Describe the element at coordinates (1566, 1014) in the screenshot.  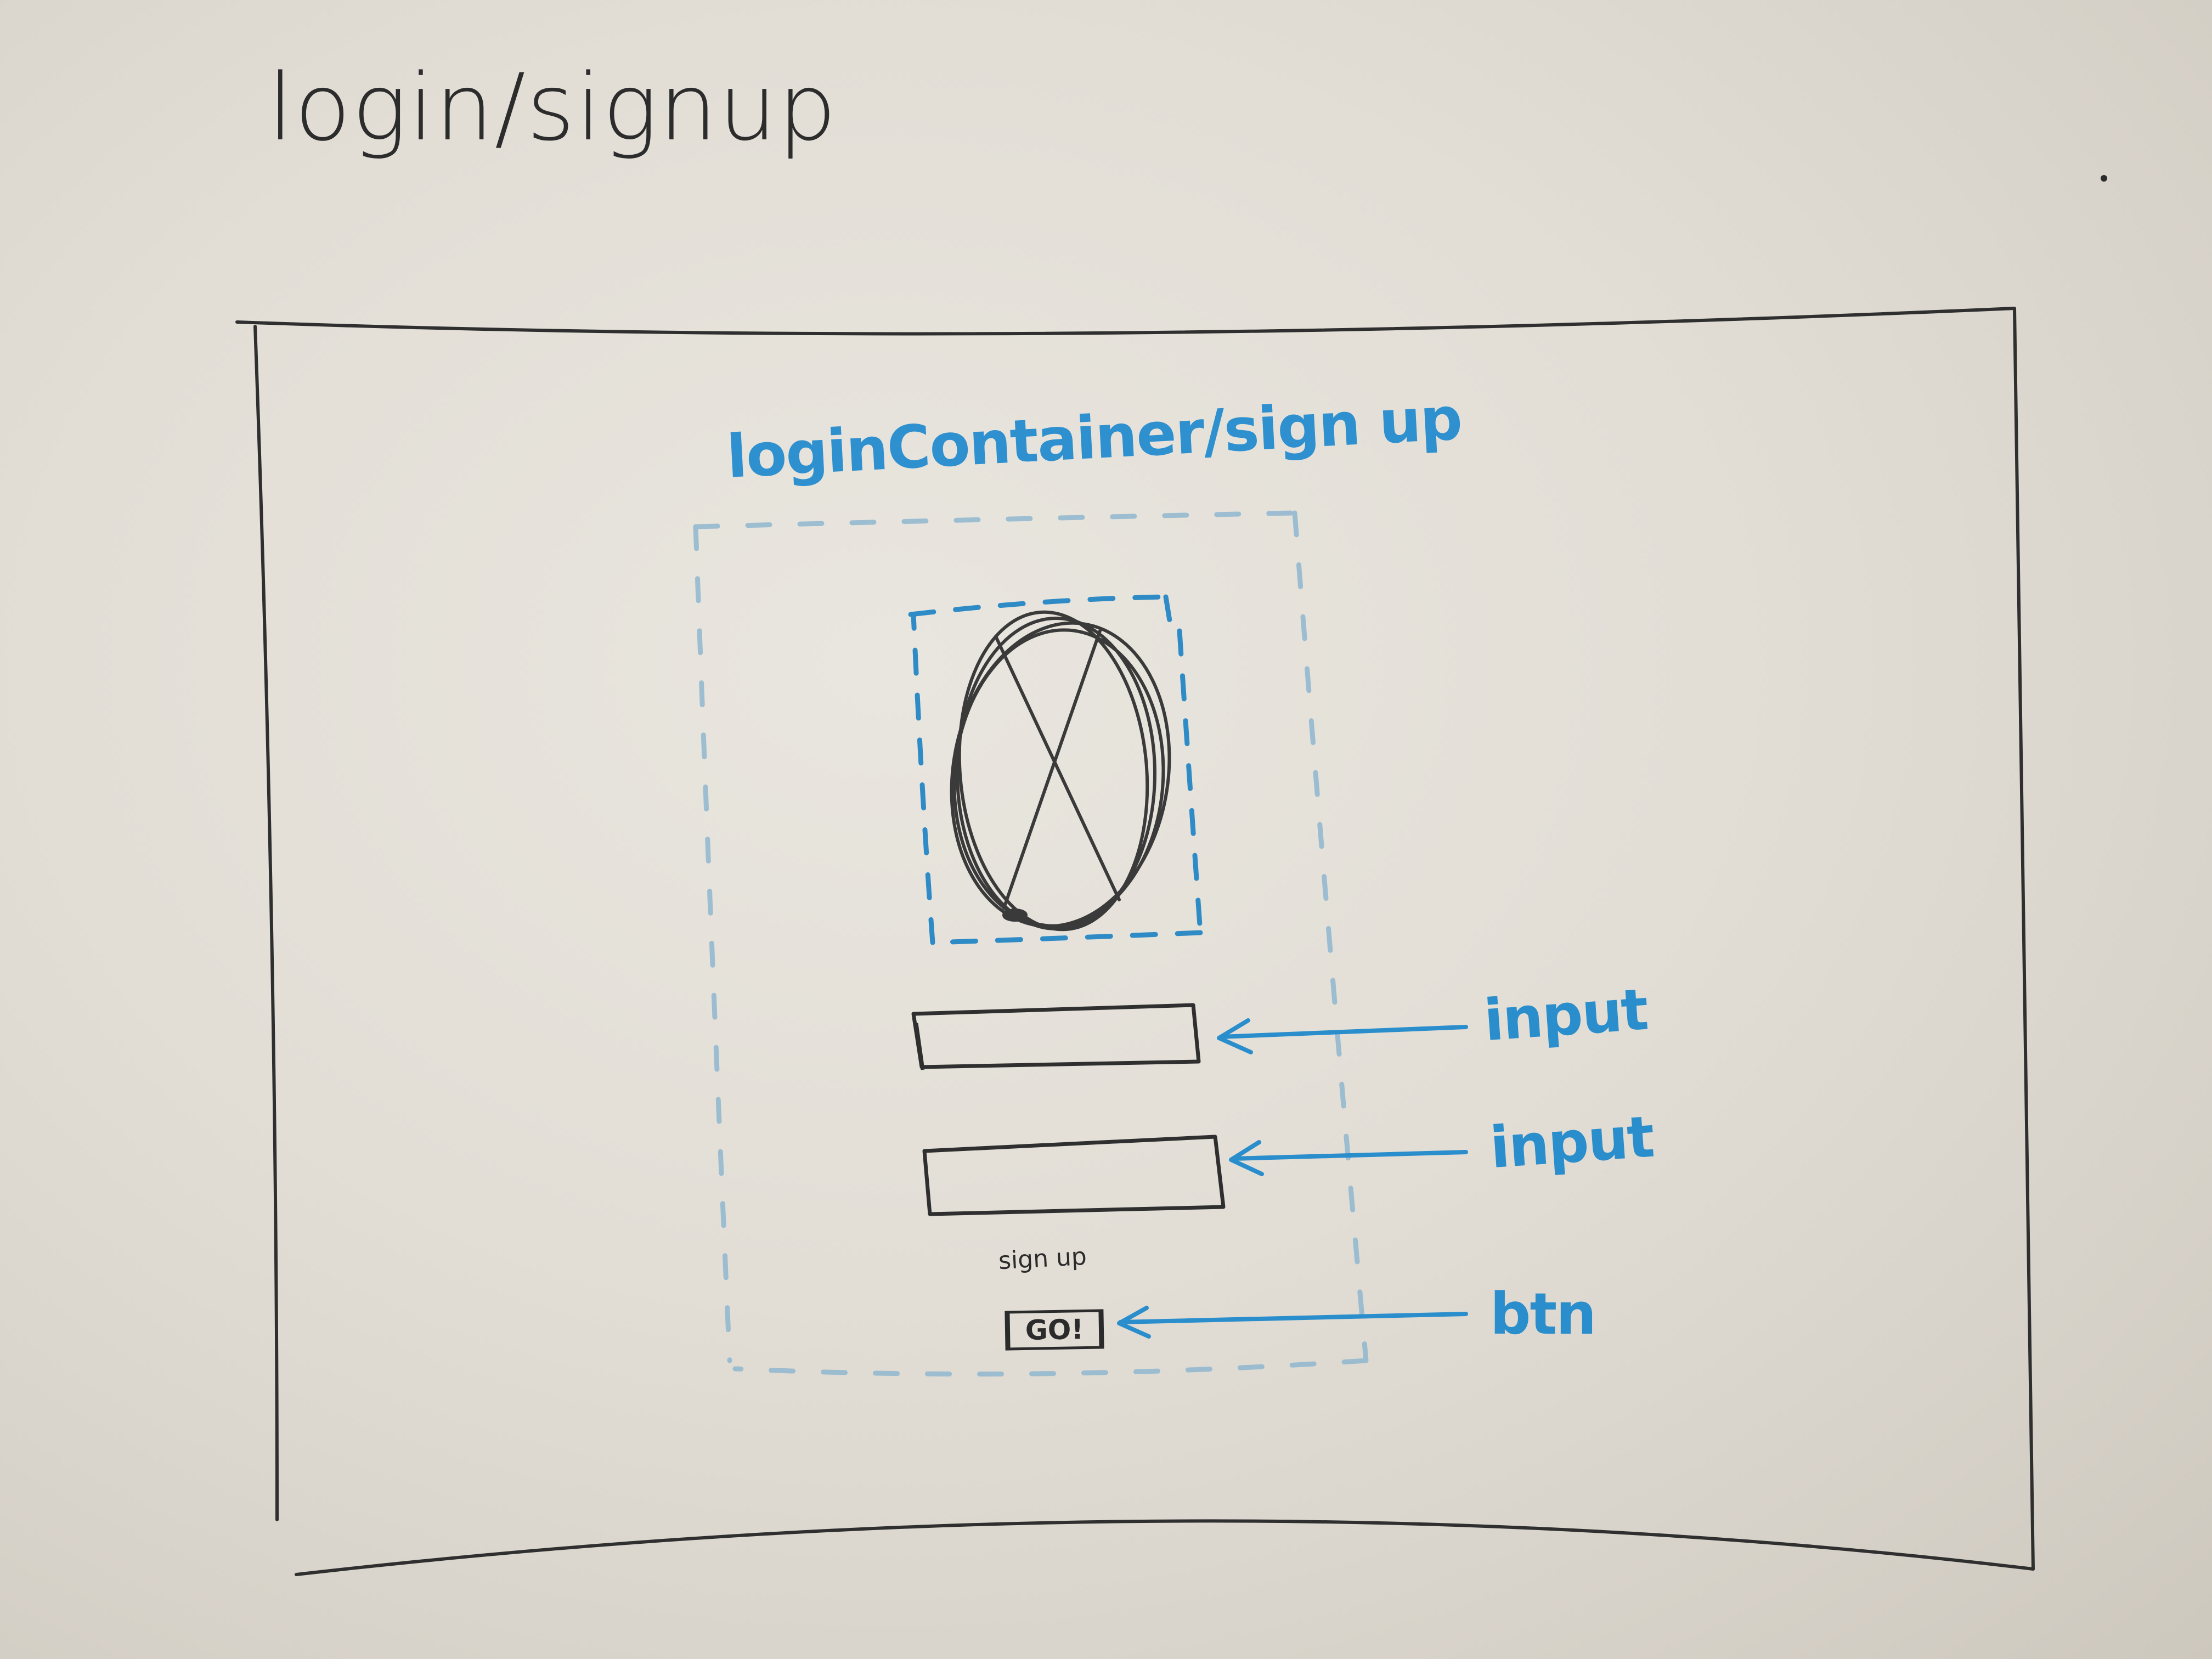
I see `annotation-input-1: input` at that location.